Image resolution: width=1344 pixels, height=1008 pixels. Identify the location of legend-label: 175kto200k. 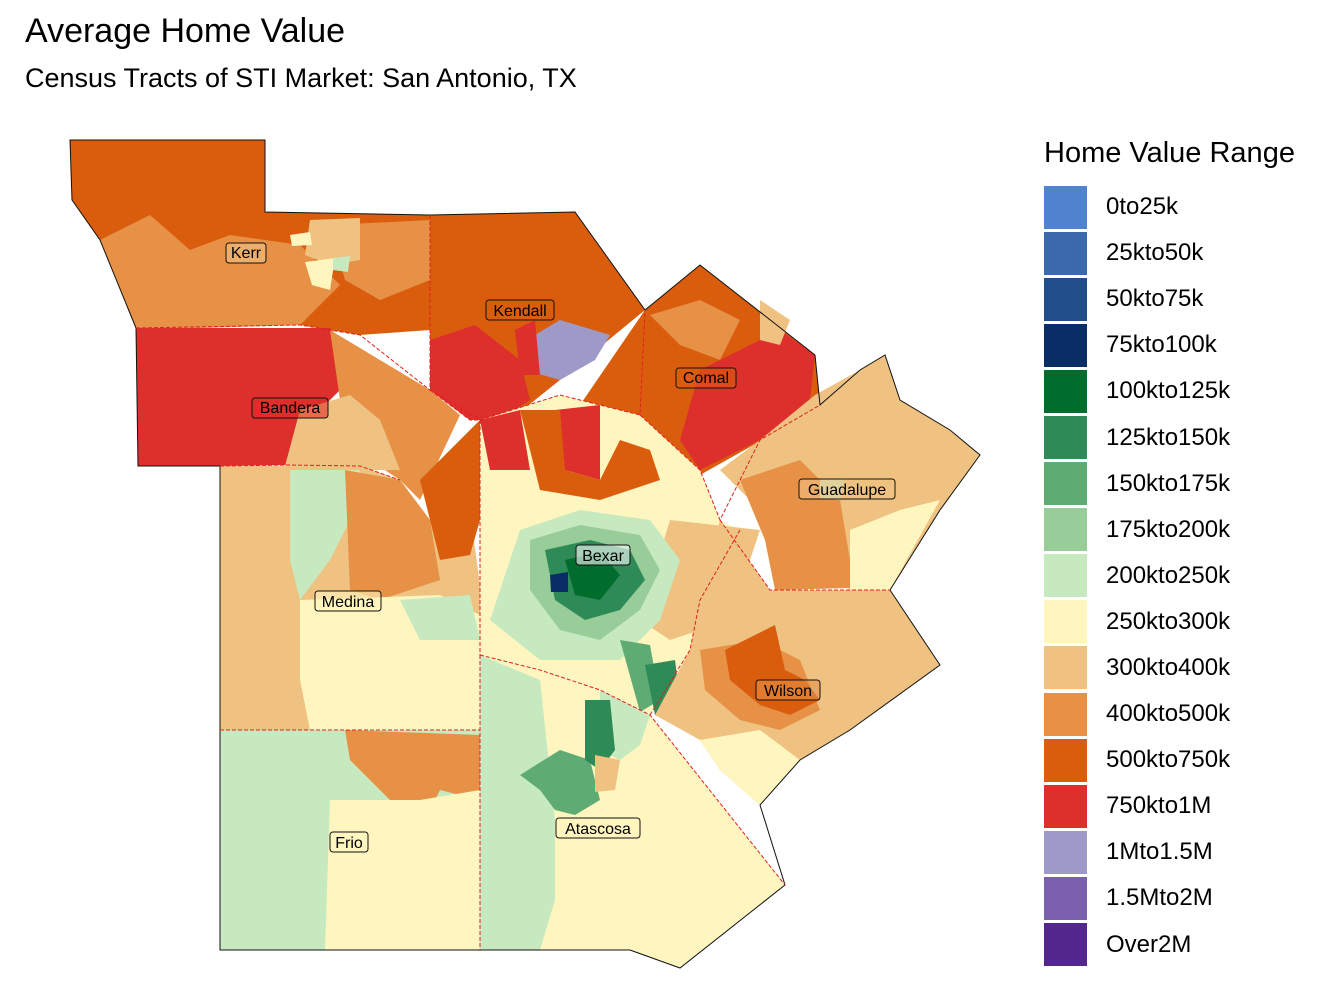
(1168, 529).